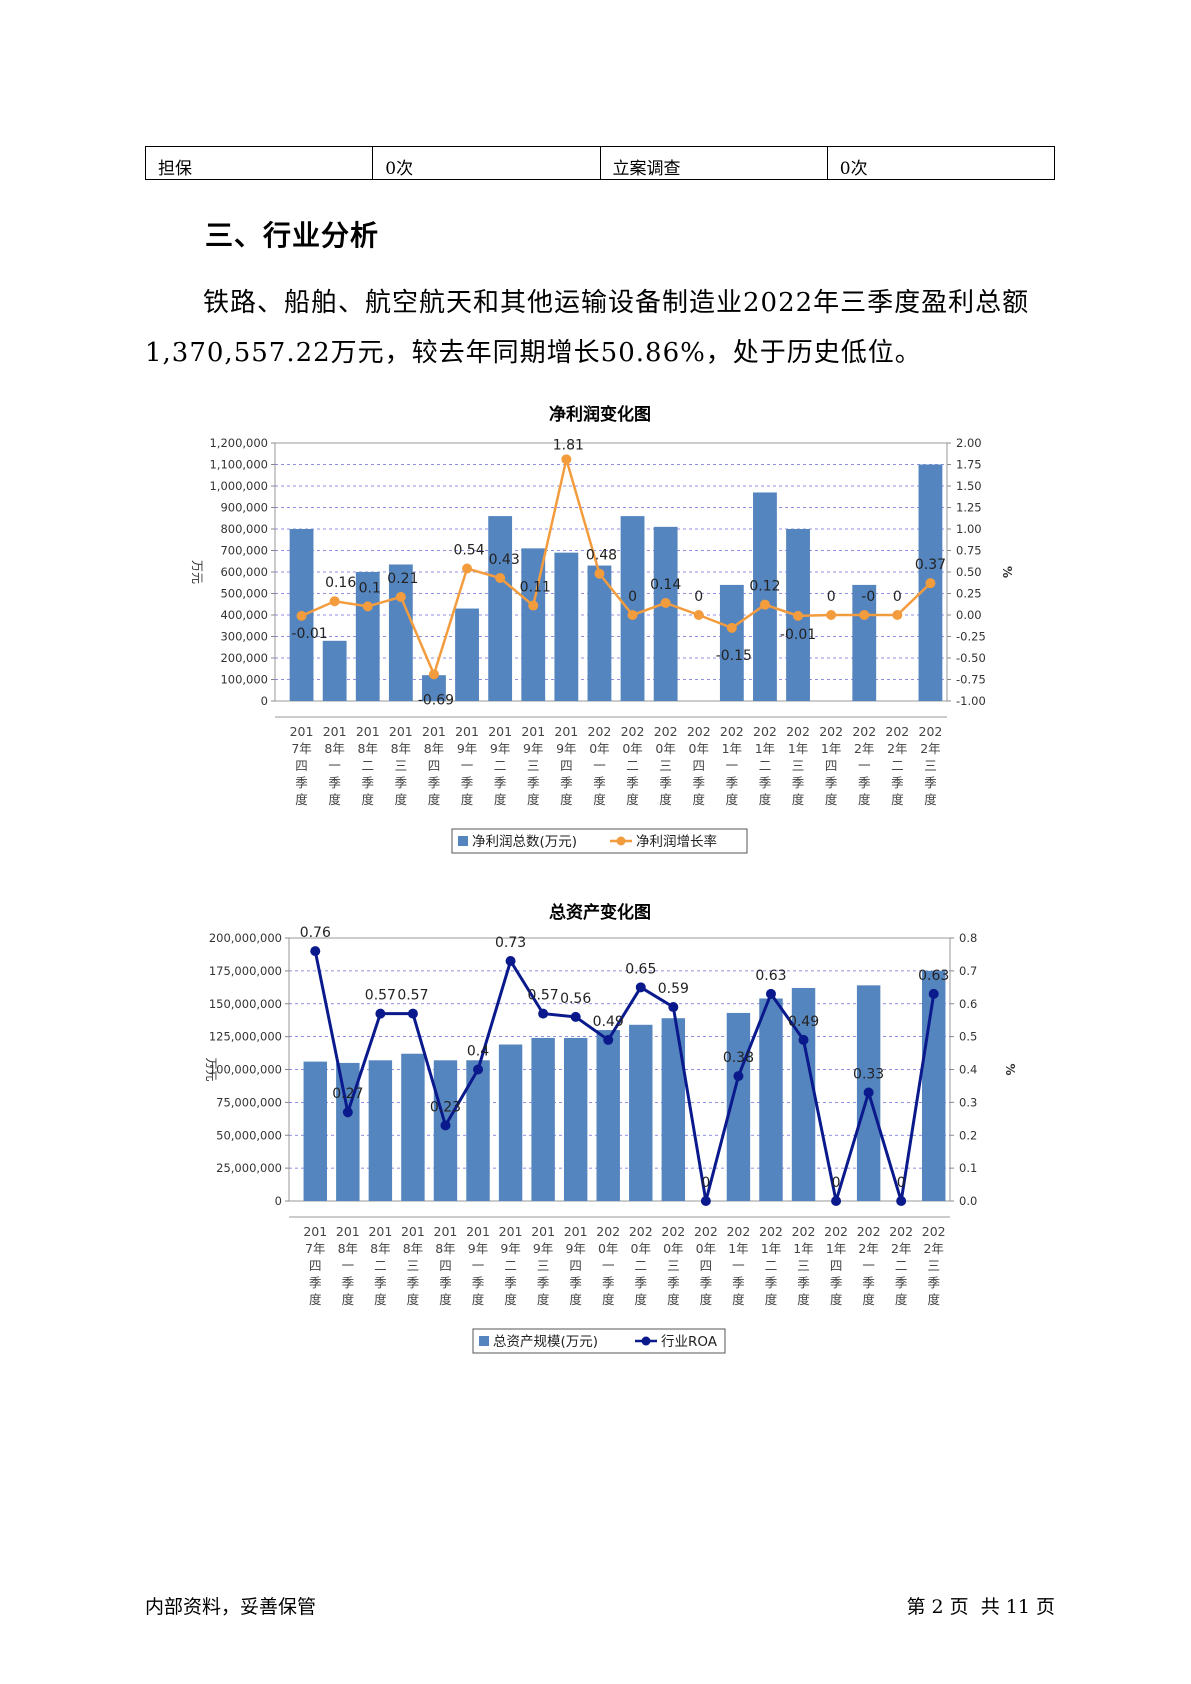 Image resolution: width=1191 pixels, height=1684 pixels. I want to click on table-cell: 立案调查, so click(713, 163).